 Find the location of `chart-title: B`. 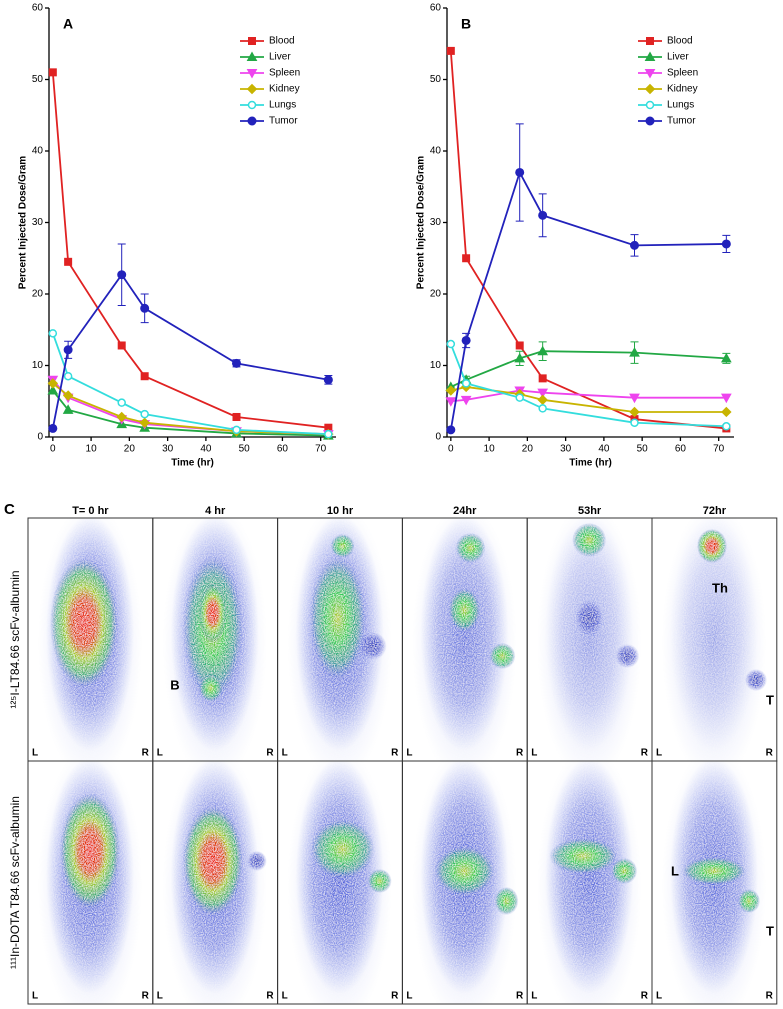

chart-title: B is located at coordinates (466, 24).